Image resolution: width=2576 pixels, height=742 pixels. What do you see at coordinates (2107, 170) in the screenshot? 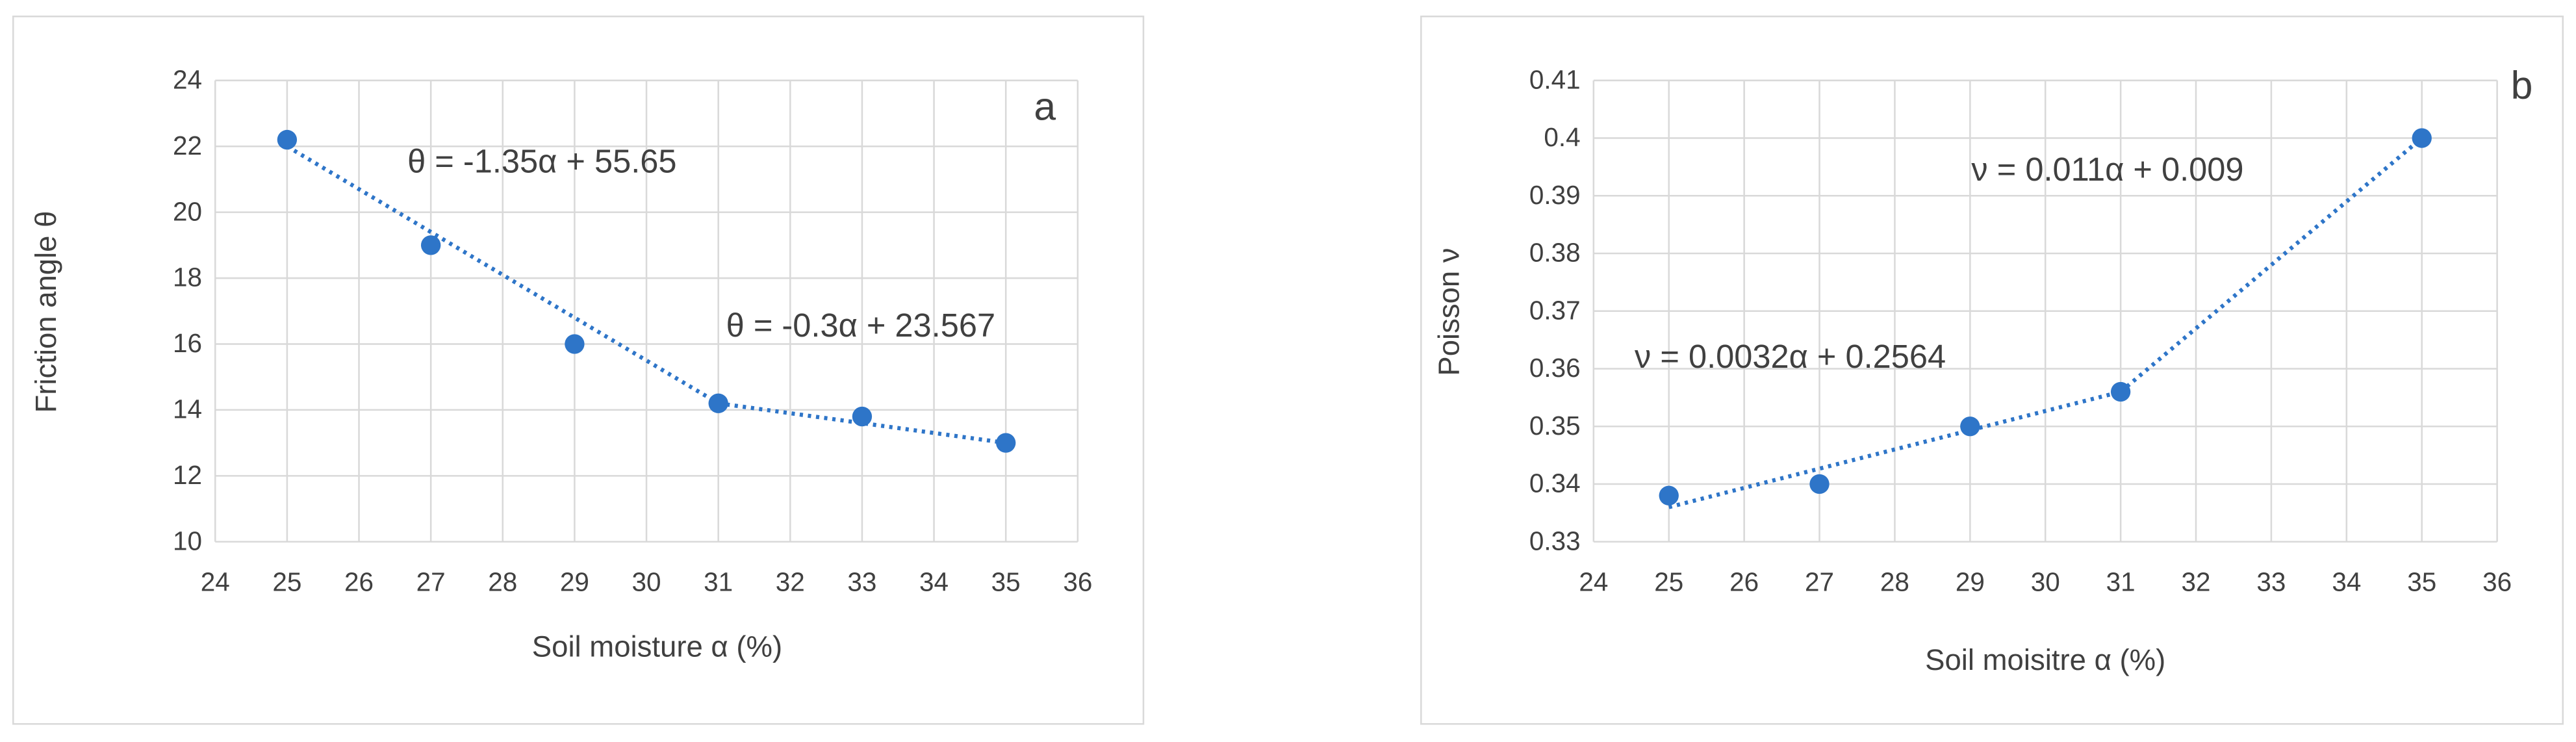
I see `trendline-equation: ν = 0.011α + 0.009` at bounding box center [2107, 170].